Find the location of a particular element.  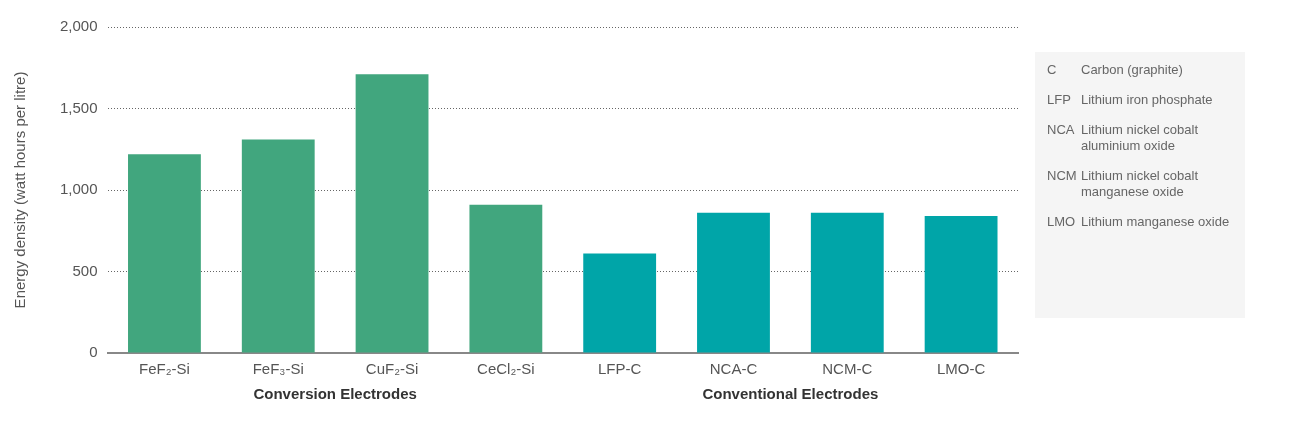

x-tick-label: LMO-C is located at coordinates (961, 369).